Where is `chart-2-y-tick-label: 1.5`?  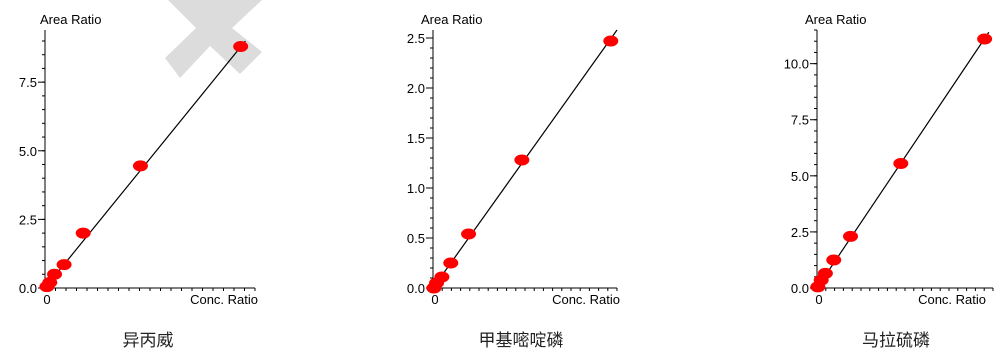
chart-2-y-tick-label: 1.5 is located at coordinates (416, 138).